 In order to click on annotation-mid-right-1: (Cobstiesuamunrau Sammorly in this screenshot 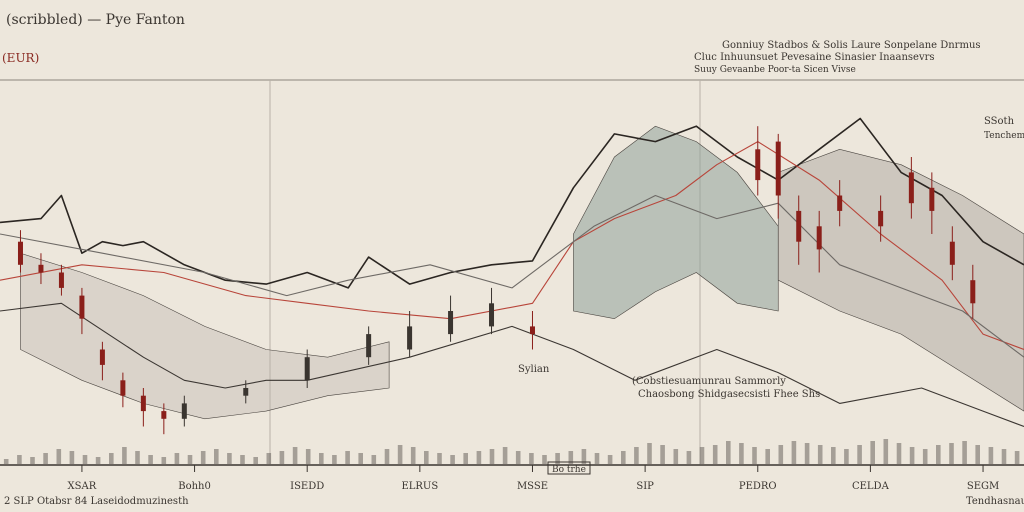, I will do `click(709, 381)`.